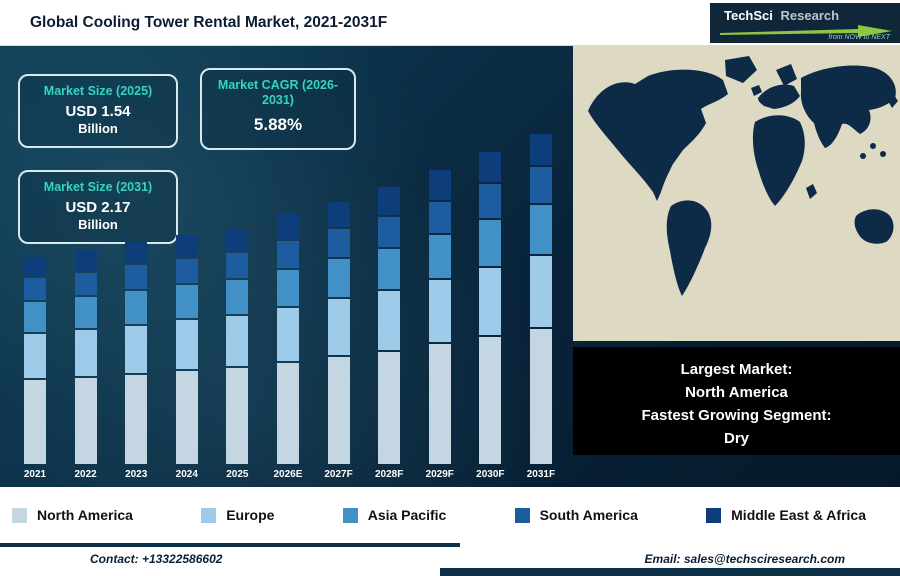  I want to click on x-axis-label: 2029F, so click(439, 474).